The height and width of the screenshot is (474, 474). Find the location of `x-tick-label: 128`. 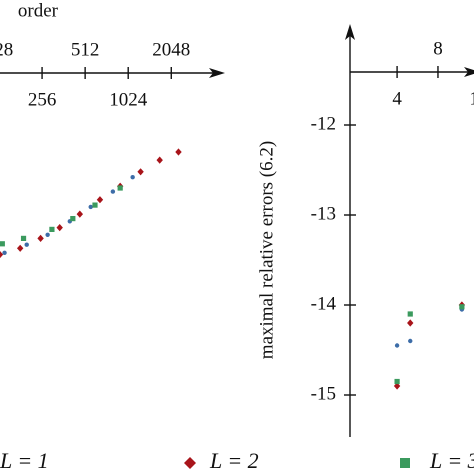

x-tick-label: 128 is located at coordinates (6, 49).